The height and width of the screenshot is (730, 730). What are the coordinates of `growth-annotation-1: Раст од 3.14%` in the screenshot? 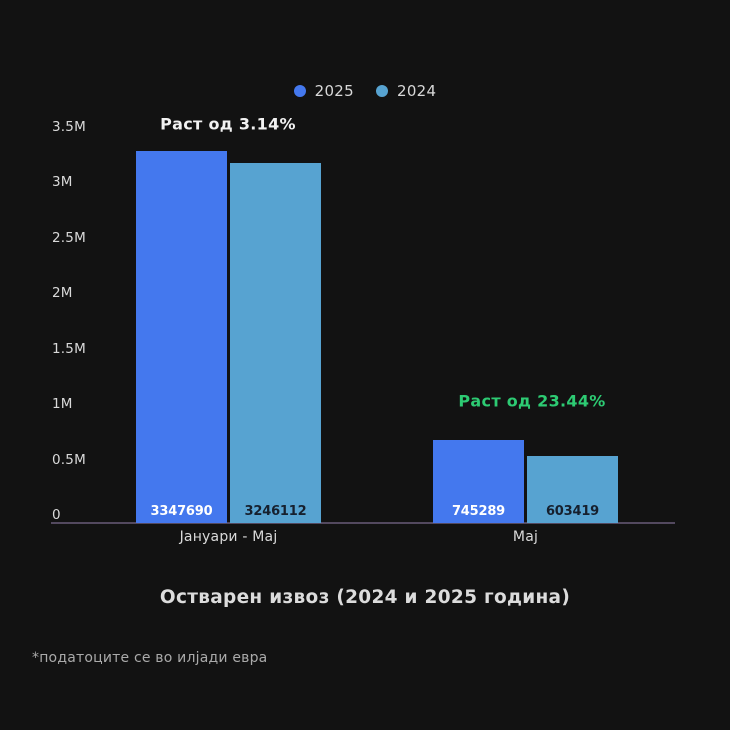 It's located at (228, 124).